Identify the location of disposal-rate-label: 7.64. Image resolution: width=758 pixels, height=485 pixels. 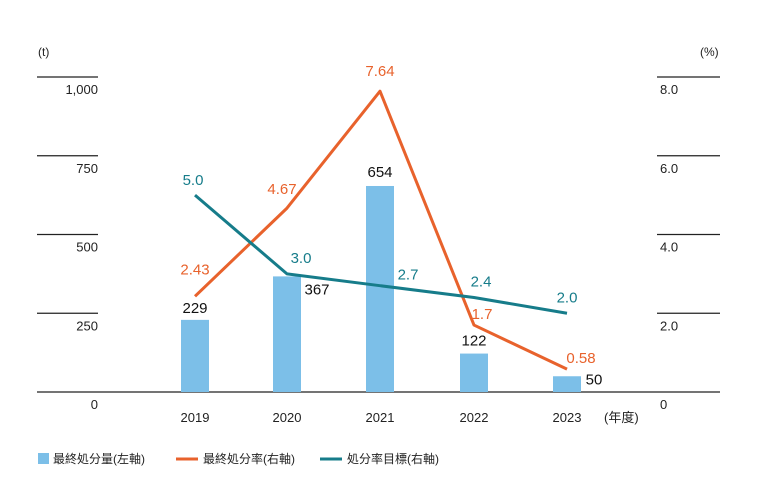
(379, 71).